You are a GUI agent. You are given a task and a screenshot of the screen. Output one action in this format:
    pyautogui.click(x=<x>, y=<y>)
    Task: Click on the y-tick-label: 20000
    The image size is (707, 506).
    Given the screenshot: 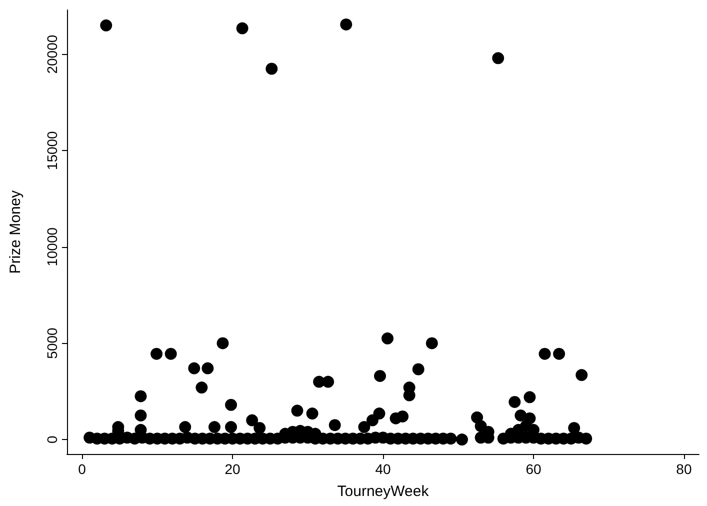 What is the action you would take?
    pyautogui.click(x=52, y=54)
    